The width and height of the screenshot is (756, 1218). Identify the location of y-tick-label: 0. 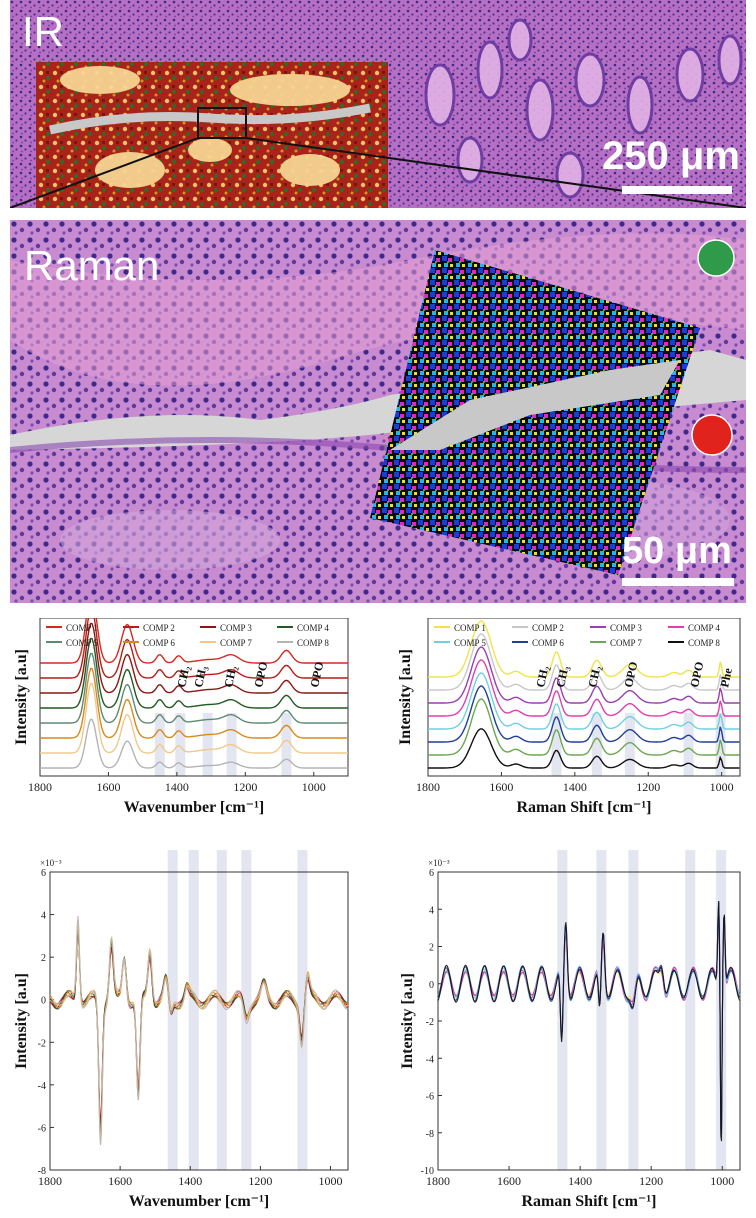
(431, 985).